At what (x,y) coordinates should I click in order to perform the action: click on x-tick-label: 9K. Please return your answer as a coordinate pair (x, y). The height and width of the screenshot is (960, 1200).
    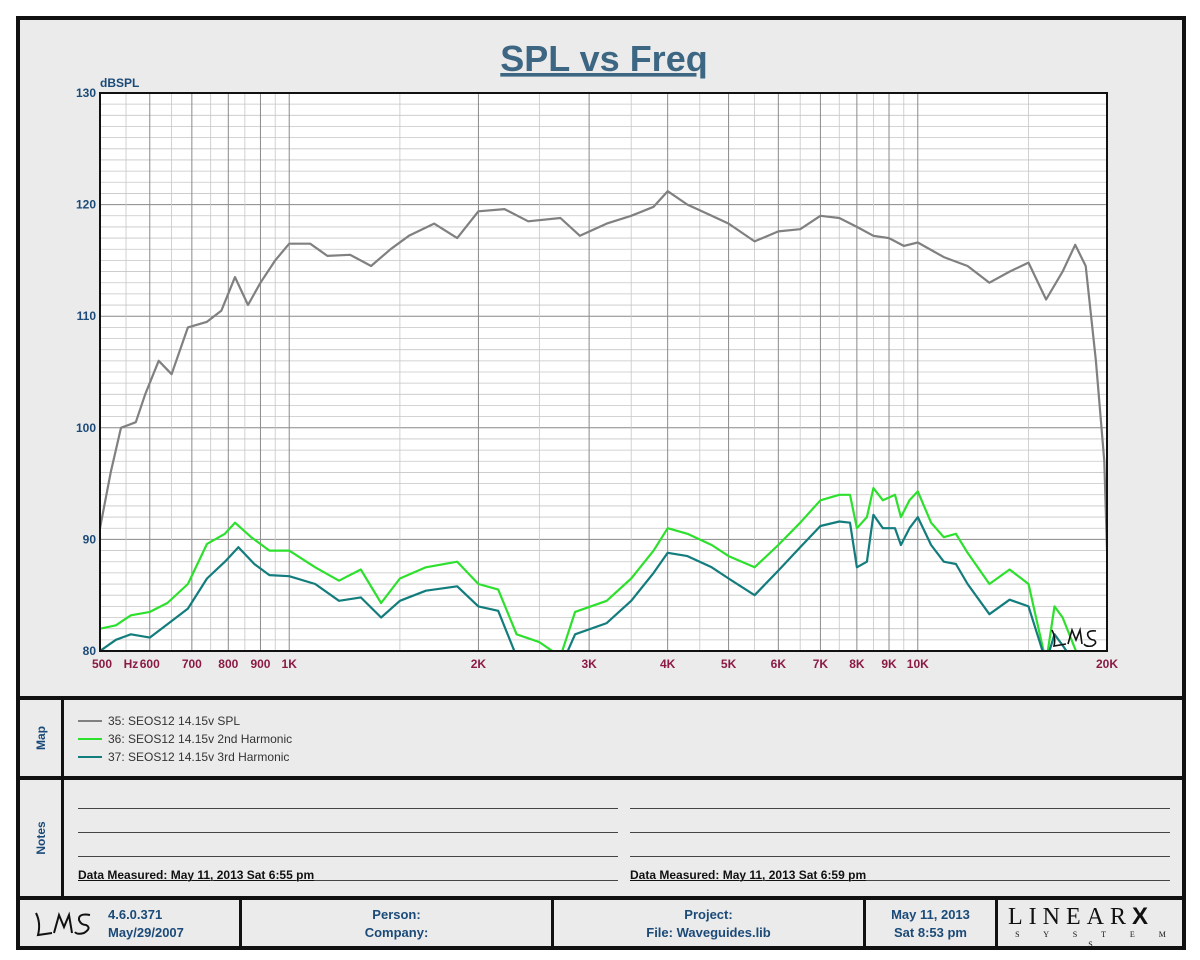
    Looking at the image, I should click on (889, 664).